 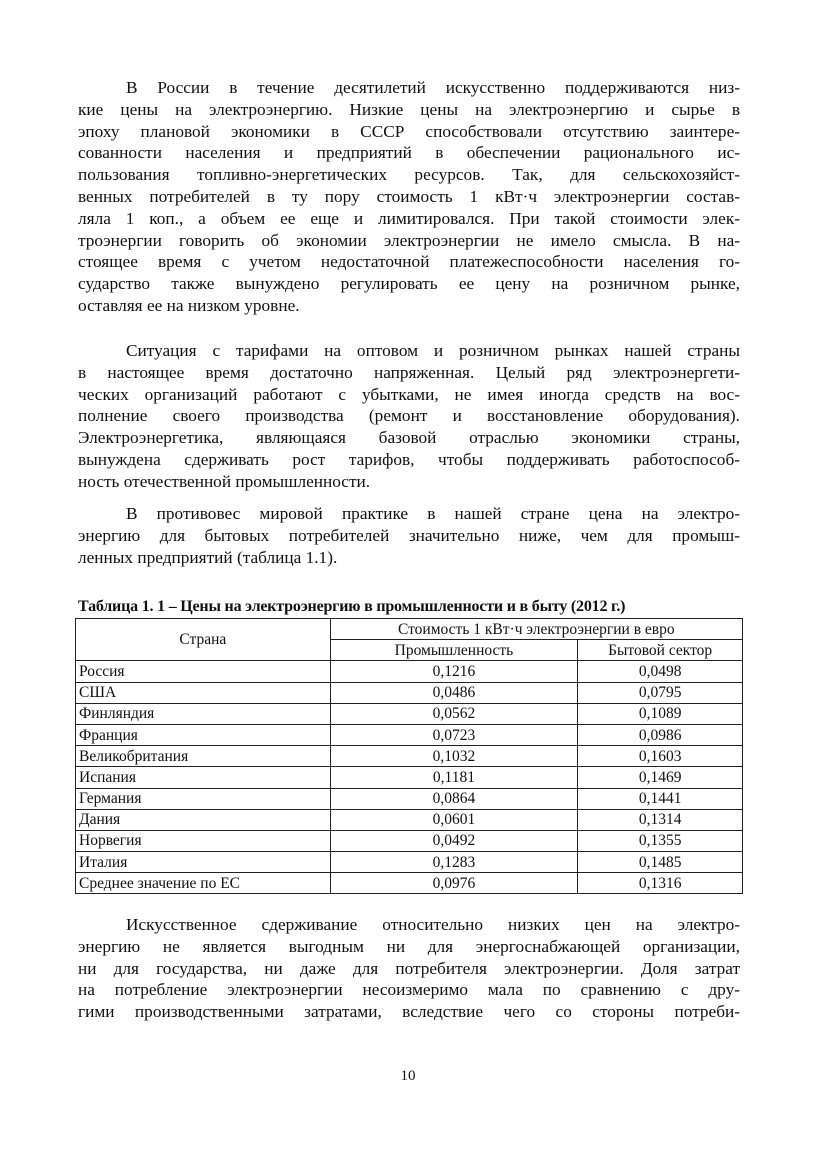 What do you see at coordinates (454, 756) in the screenshot?
I see `industry-price-cell: 0,1032` at bounding box center [454, 756].